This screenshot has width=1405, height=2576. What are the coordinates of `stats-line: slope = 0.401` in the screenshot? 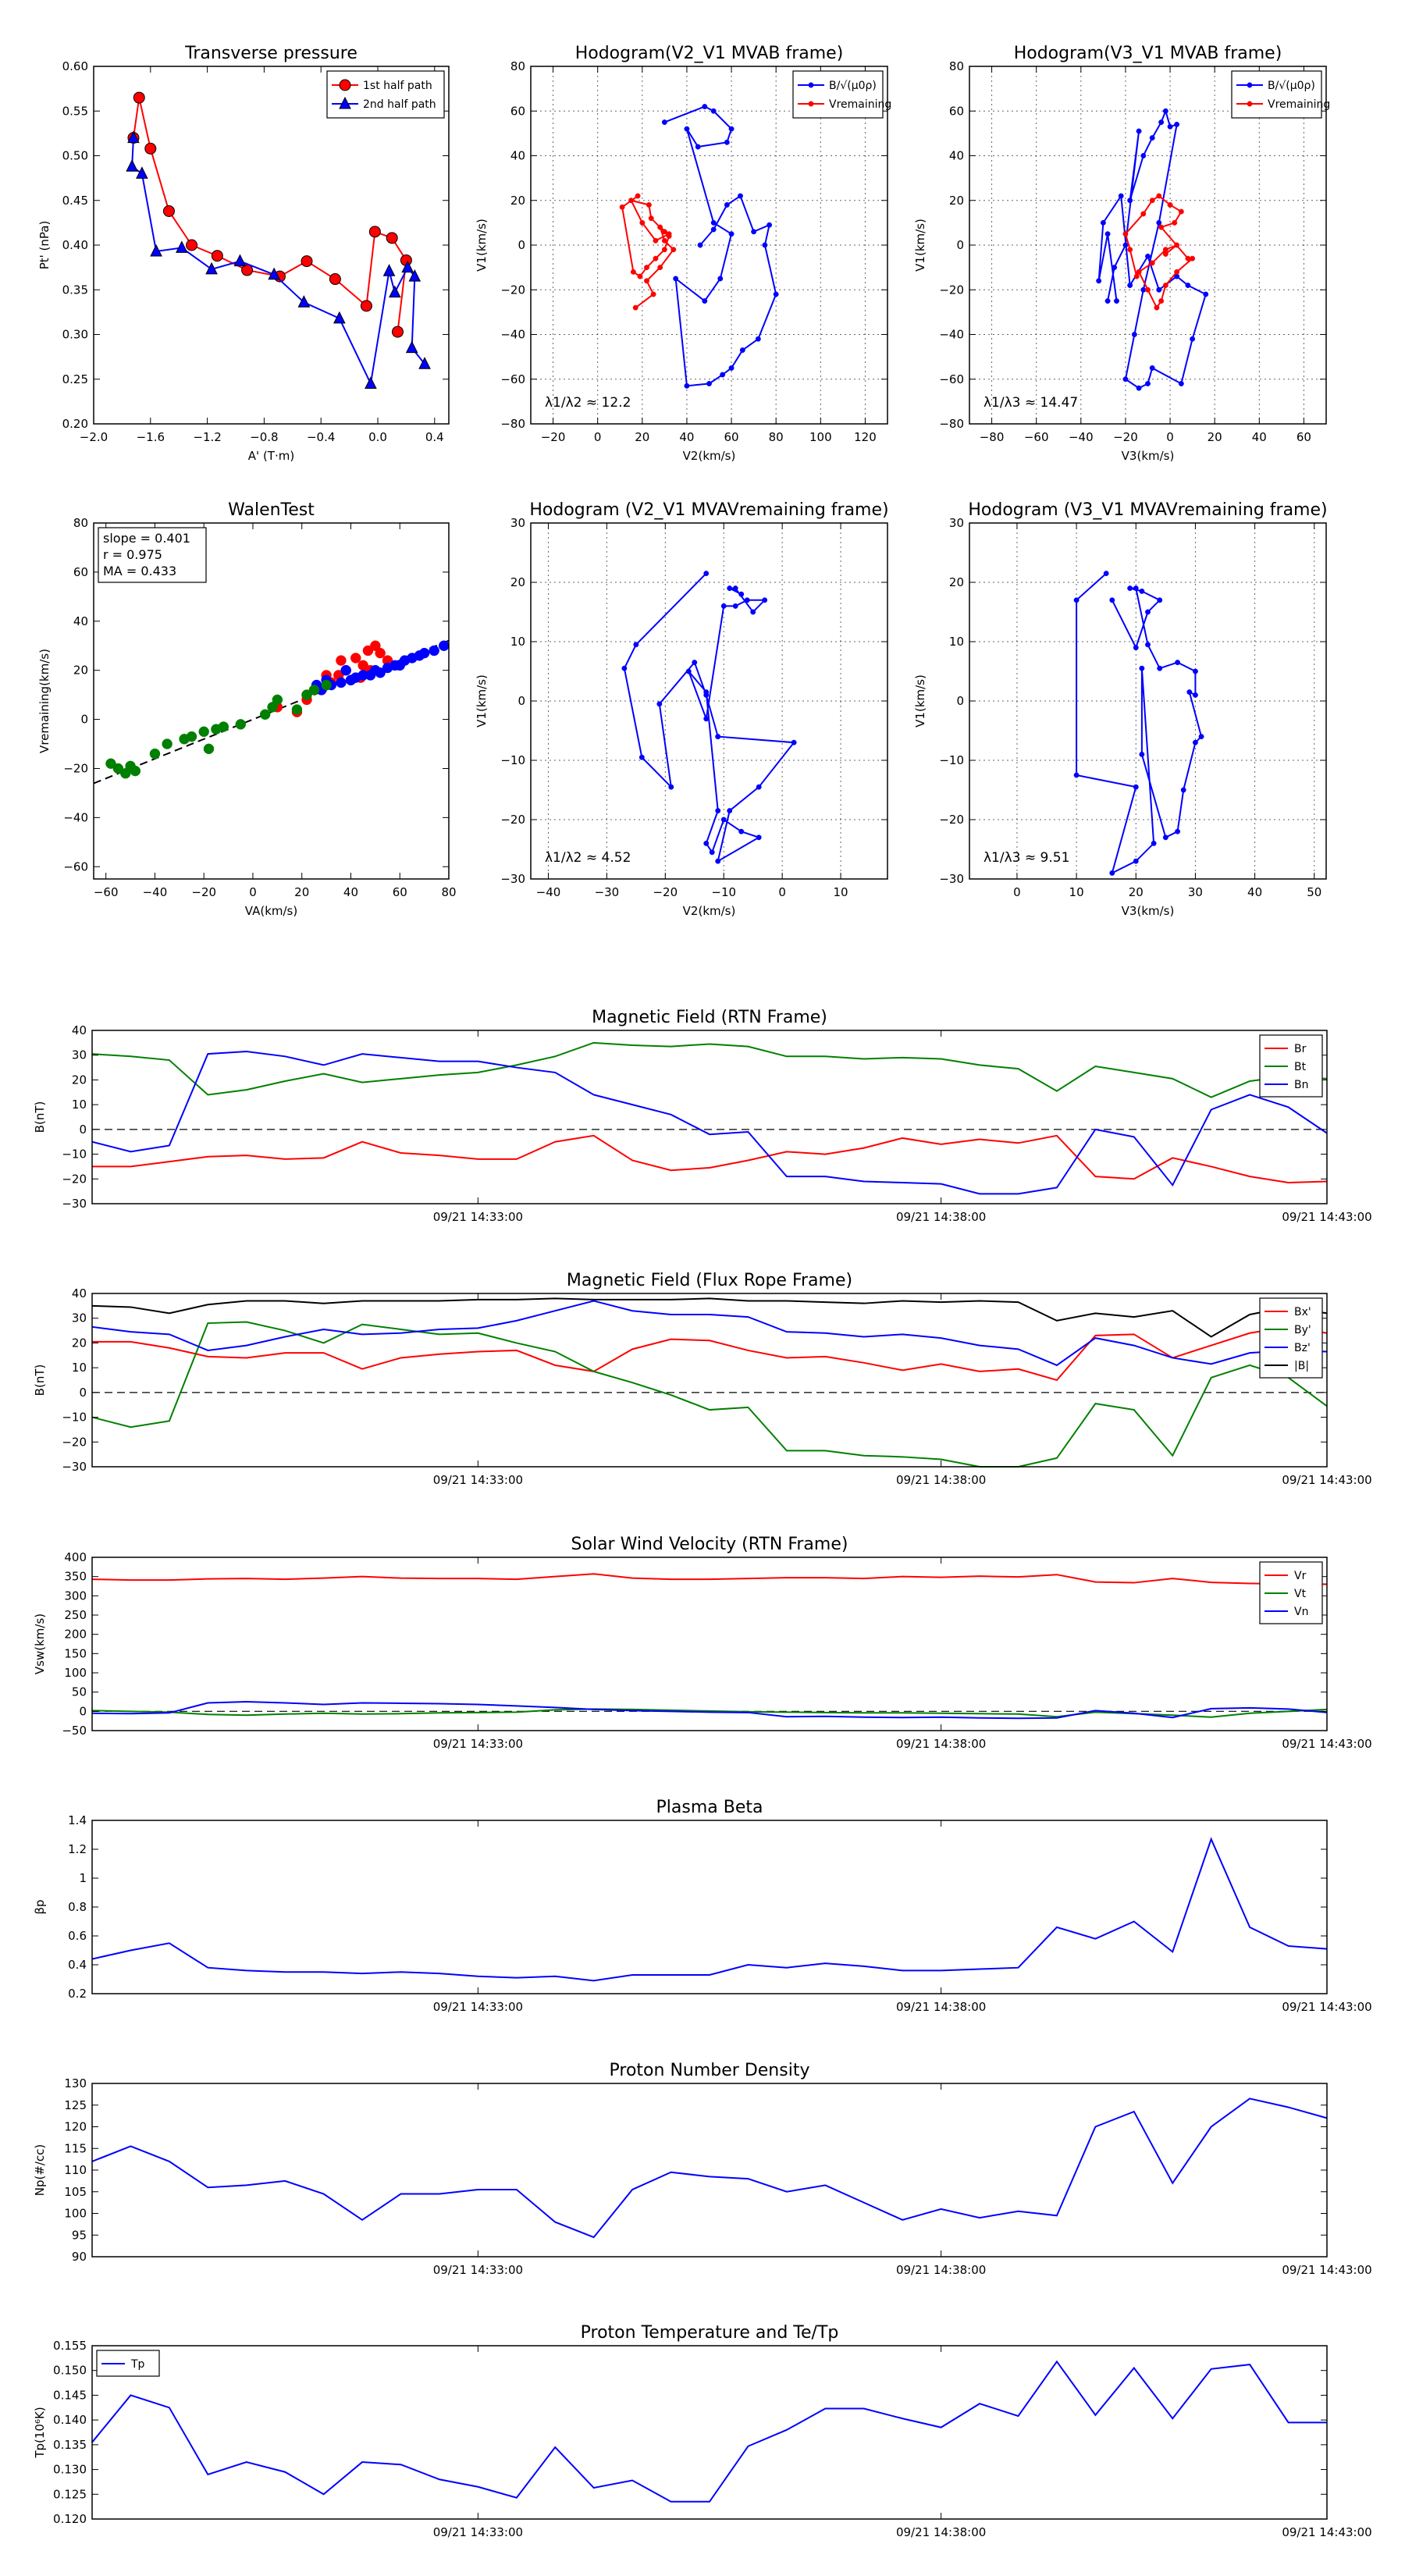 It's located at (146, 538).